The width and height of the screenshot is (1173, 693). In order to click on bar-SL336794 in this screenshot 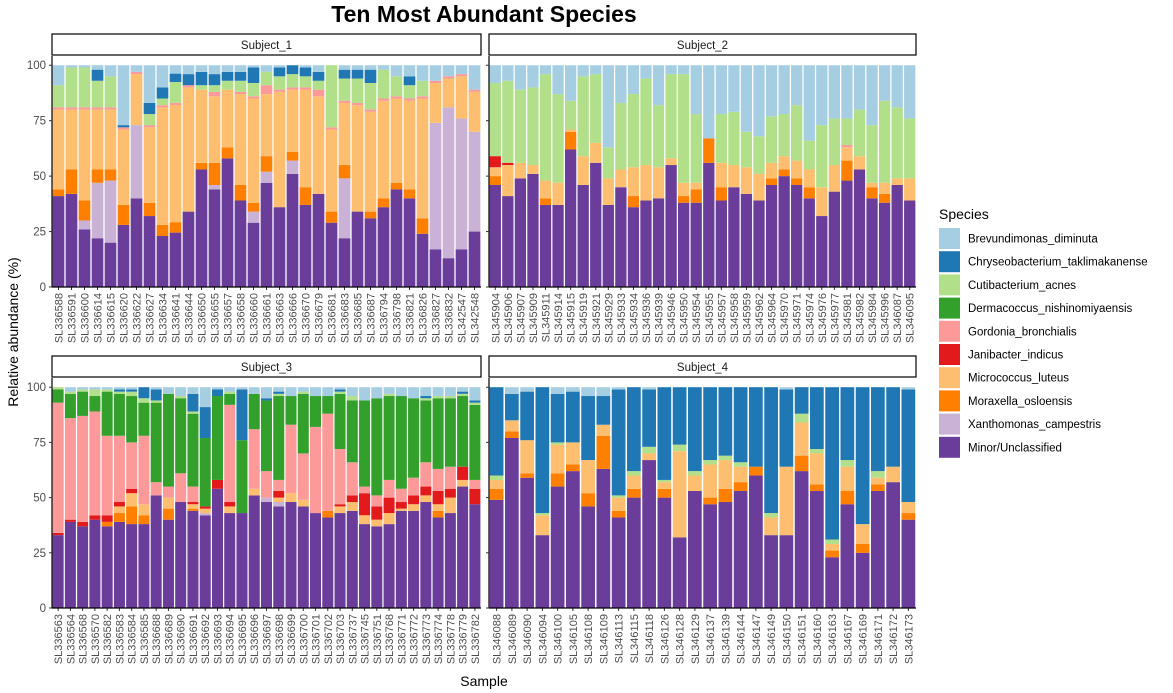, I will do `click(383, 176)`.